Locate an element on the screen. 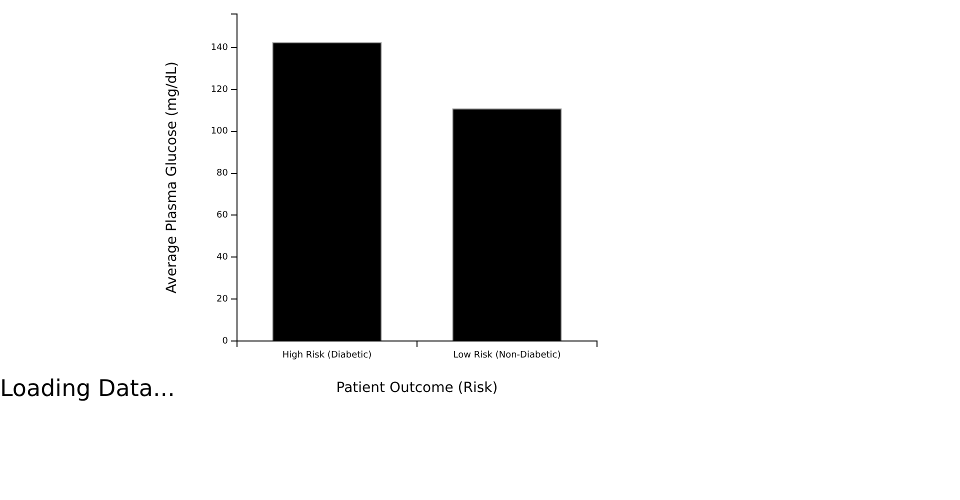 This screenshot has width=960, height=500. x-tick-label: Low Risk (Non-Diabetic) is located at coordinates (507, 355).